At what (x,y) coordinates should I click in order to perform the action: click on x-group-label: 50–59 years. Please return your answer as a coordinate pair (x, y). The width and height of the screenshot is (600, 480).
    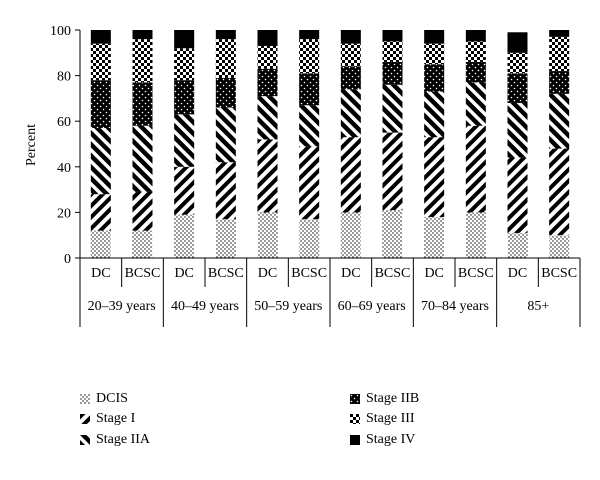
    Looking at the image, I should click on (288, 306).